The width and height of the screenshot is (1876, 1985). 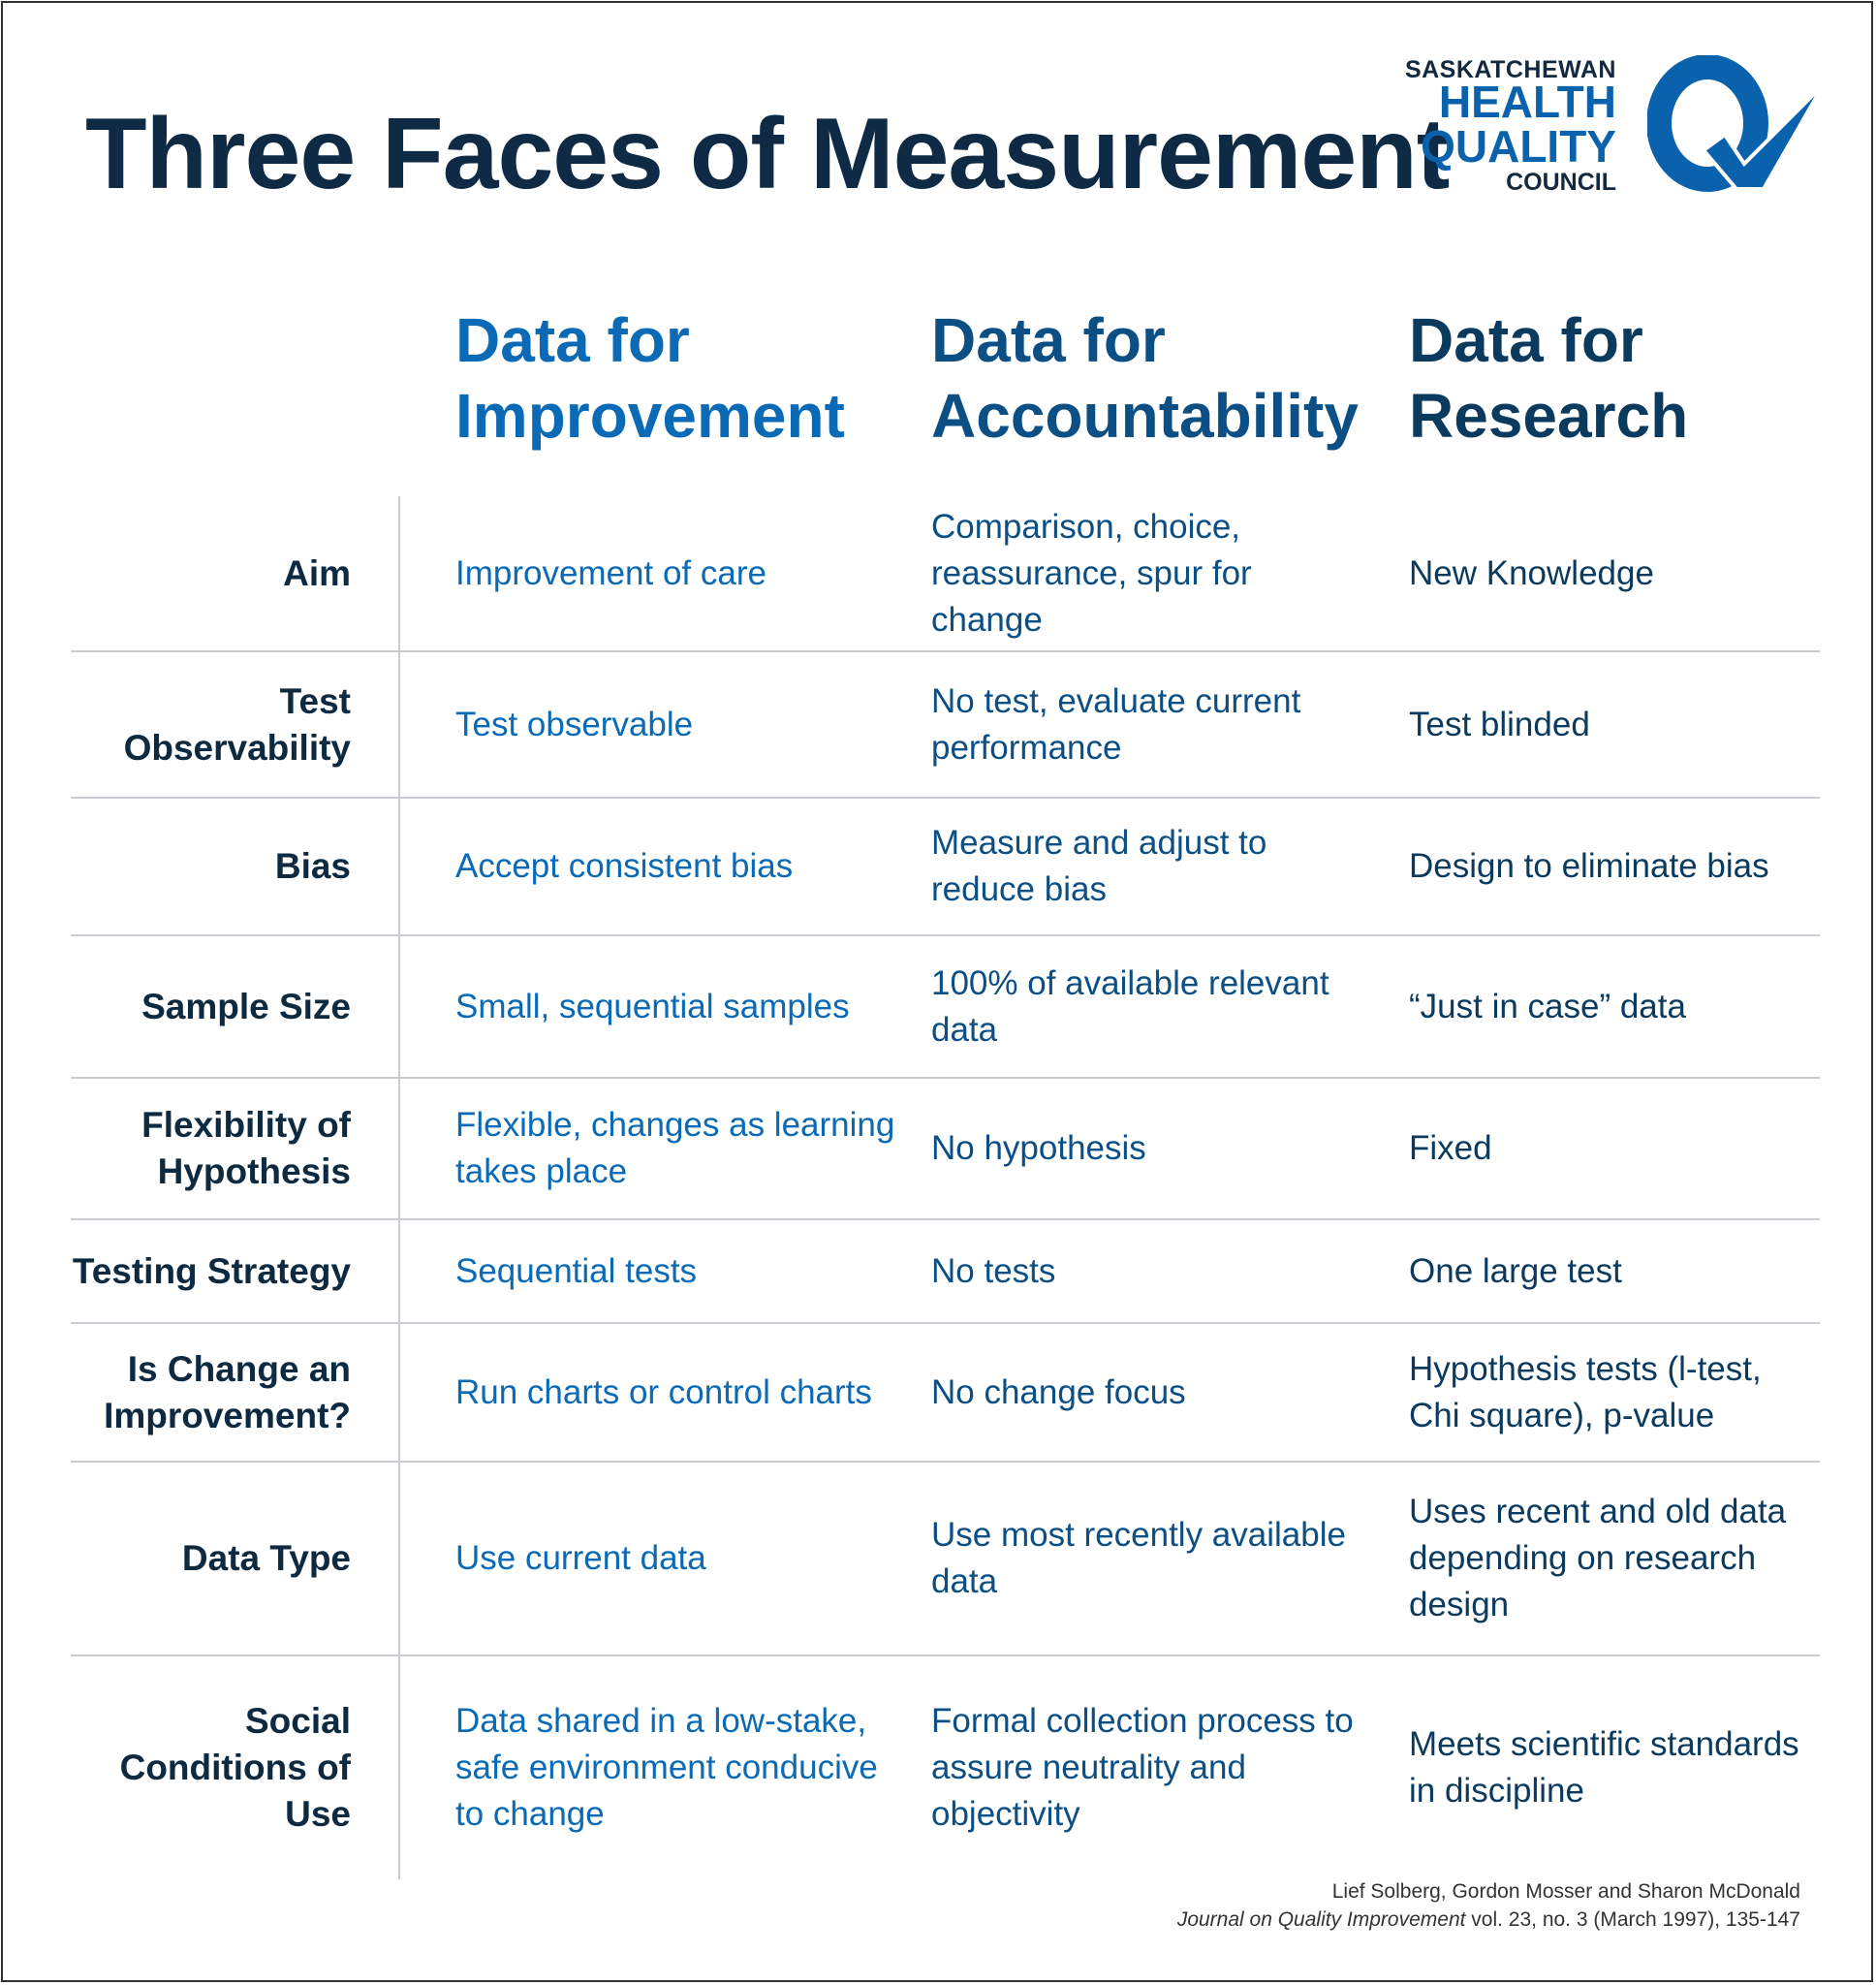 I want to click on logo-text: QUALITY, so click(x=1518, y=146).